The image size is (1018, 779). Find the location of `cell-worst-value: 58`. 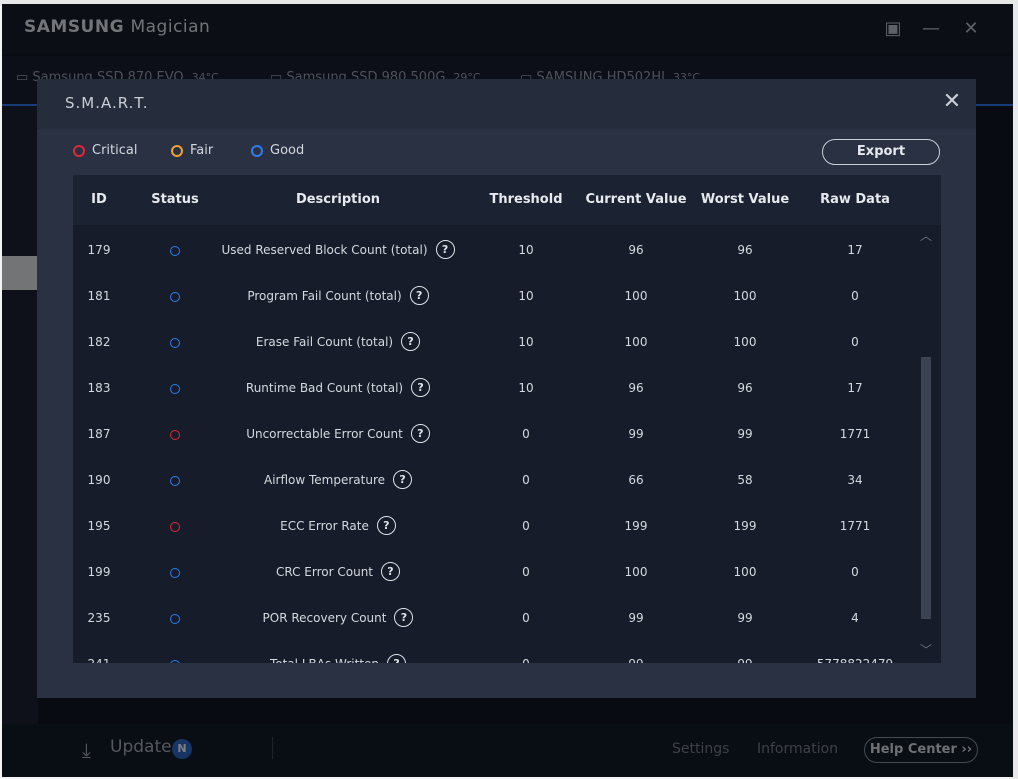

cell-worst-value: 58 is located at coordinates (745, 480).